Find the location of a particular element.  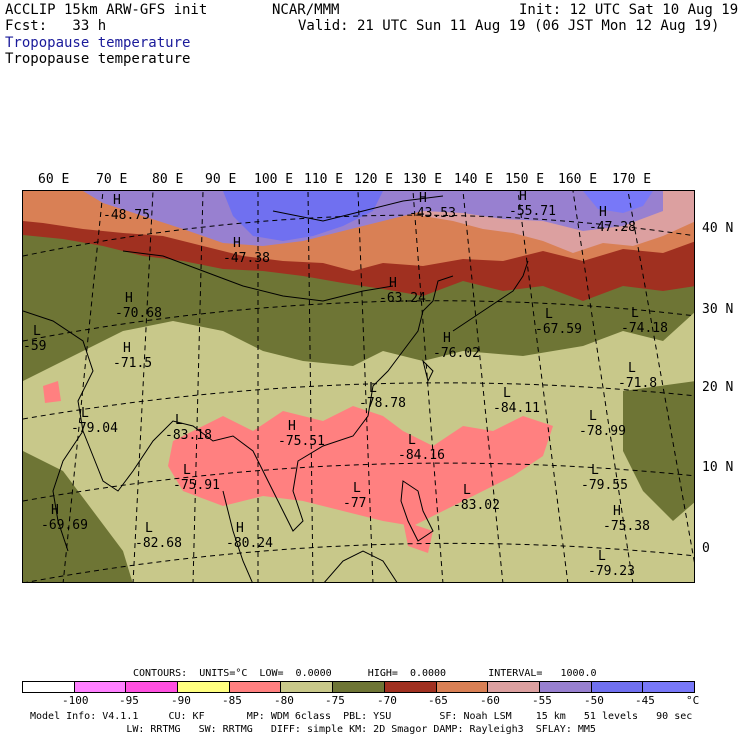

extremum-marker: L -78.99 is located at coordinates (602, 424).